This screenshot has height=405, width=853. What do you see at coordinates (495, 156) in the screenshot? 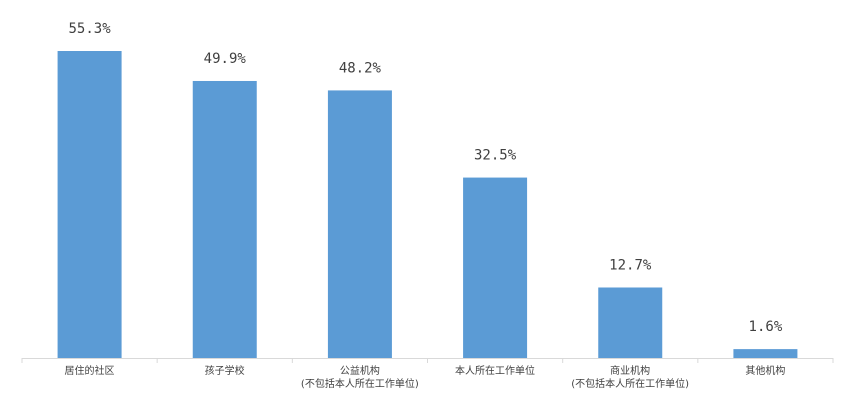
I see `value-label: 32.5%` at bounding box center [495, 156].